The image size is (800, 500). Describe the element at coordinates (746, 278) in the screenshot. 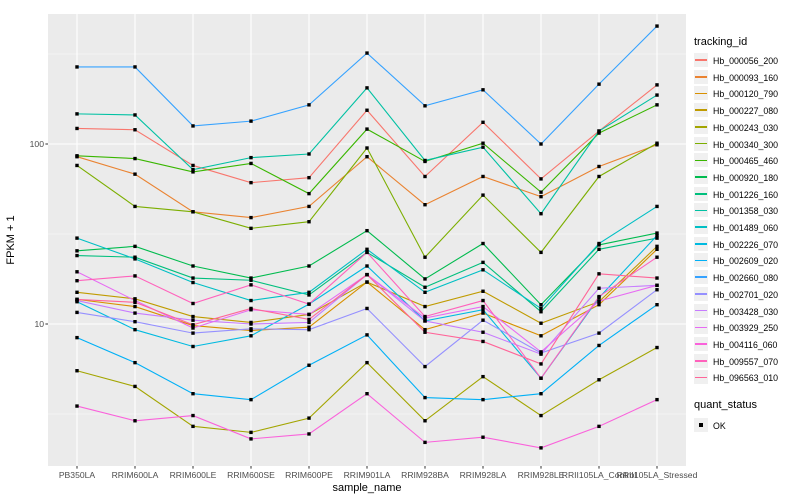

I see `legend-label: Hb_002660_080` at that location.